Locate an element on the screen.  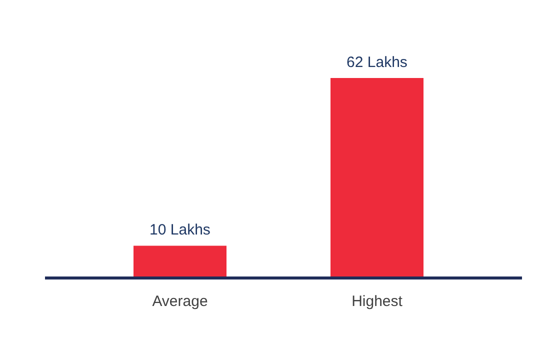
data-label: 10 Lakhs is located at coordinates (180, 230).